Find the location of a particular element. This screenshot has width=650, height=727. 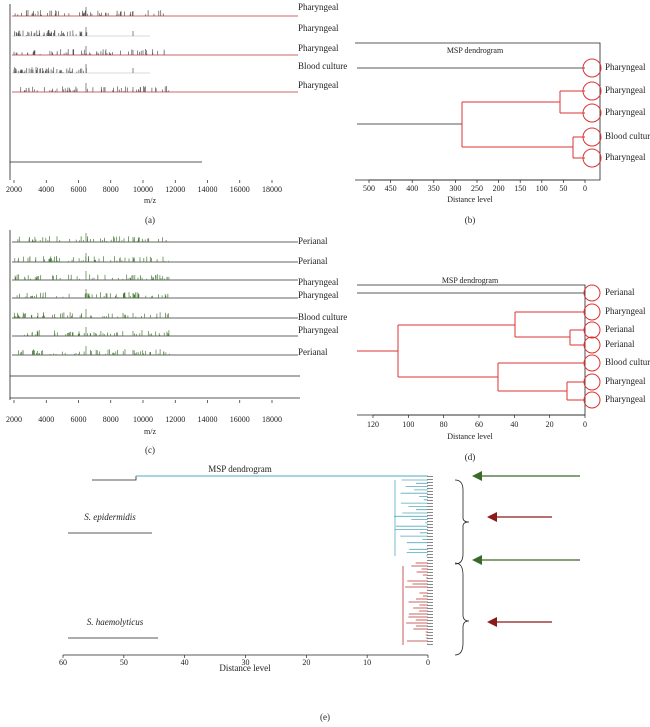

branches is located at coordinates (415, 603).